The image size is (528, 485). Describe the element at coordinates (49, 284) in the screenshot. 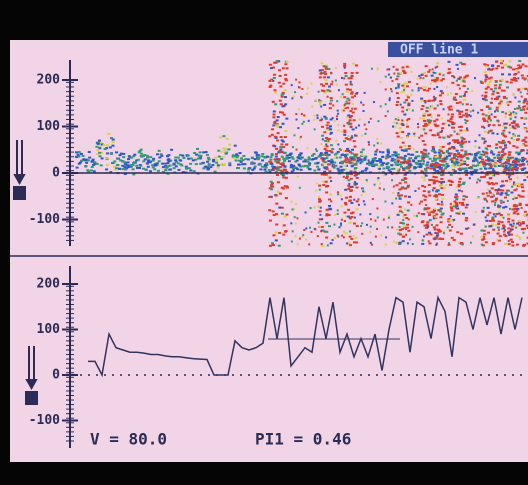

I see `y-tick-label: 200` at that location.